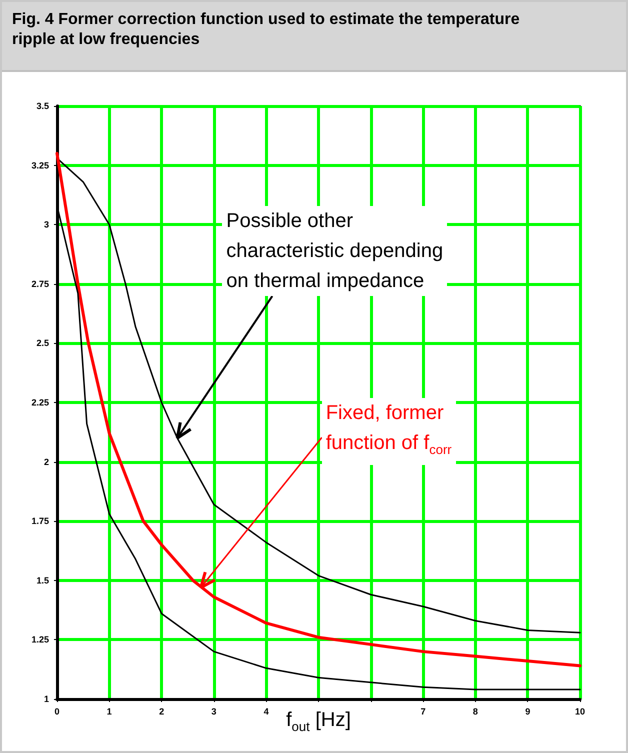 The image size is (628, 753). I want to click on x-tick-label: 9, so click(527, 711).